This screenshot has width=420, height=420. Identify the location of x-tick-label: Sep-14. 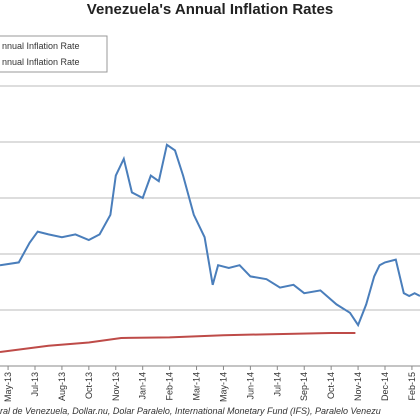
(304, 386).